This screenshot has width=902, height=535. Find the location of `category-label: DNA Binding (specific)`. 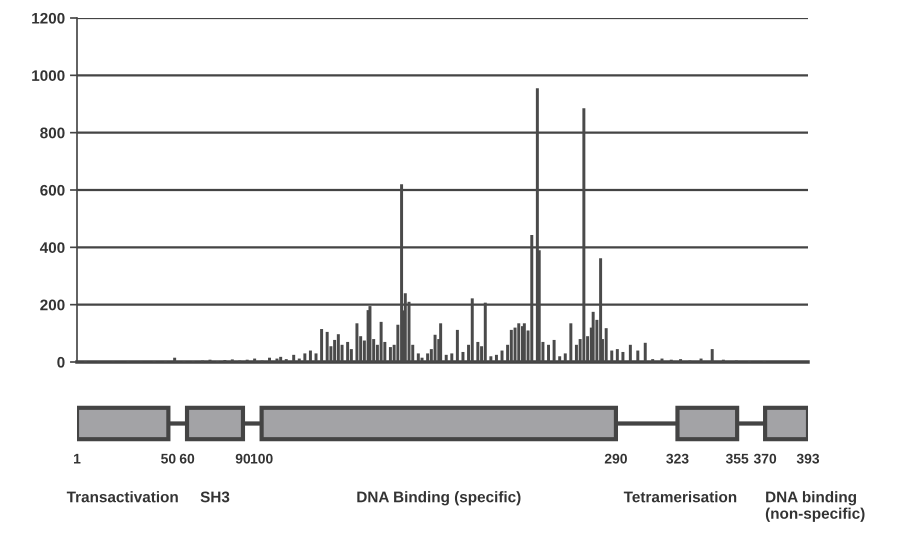

category-label: DNA Binding (specific) is located at coordinates (438, 498).